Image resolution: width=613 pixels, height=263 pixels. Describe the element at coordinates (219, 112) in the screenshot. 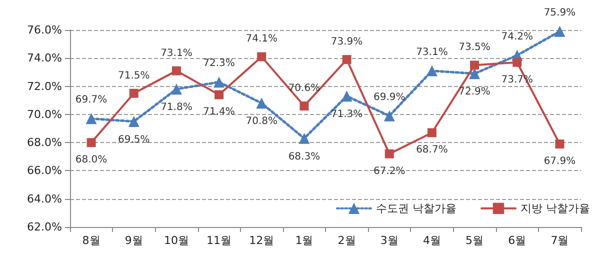

I see `data-label: 71.4%` at that location.